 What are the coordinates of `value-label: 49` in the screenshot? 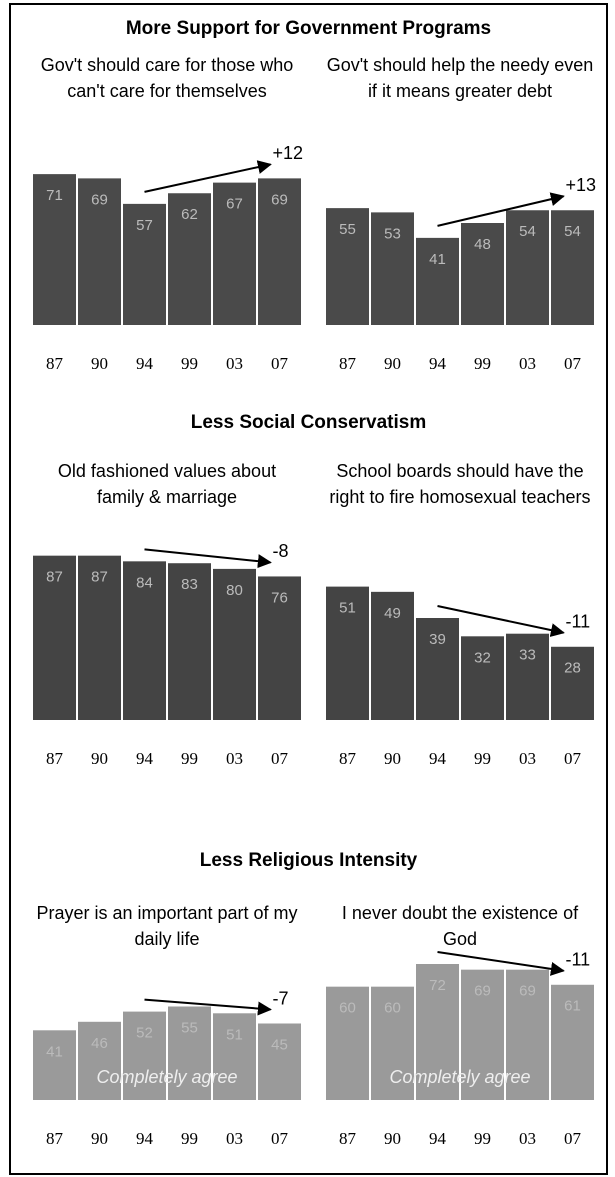 It's located at (392, 613).